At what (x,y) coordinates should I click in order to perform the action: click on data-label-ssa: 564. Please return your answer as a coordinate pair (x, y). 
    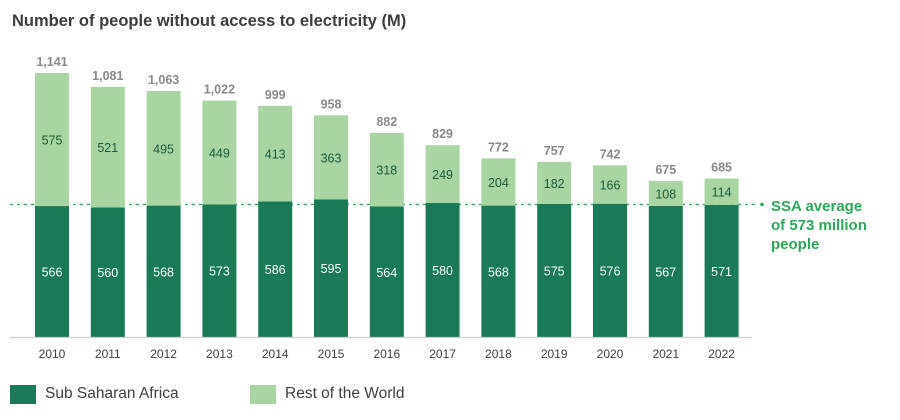
    Looking at the image, I should click on (386, 273).